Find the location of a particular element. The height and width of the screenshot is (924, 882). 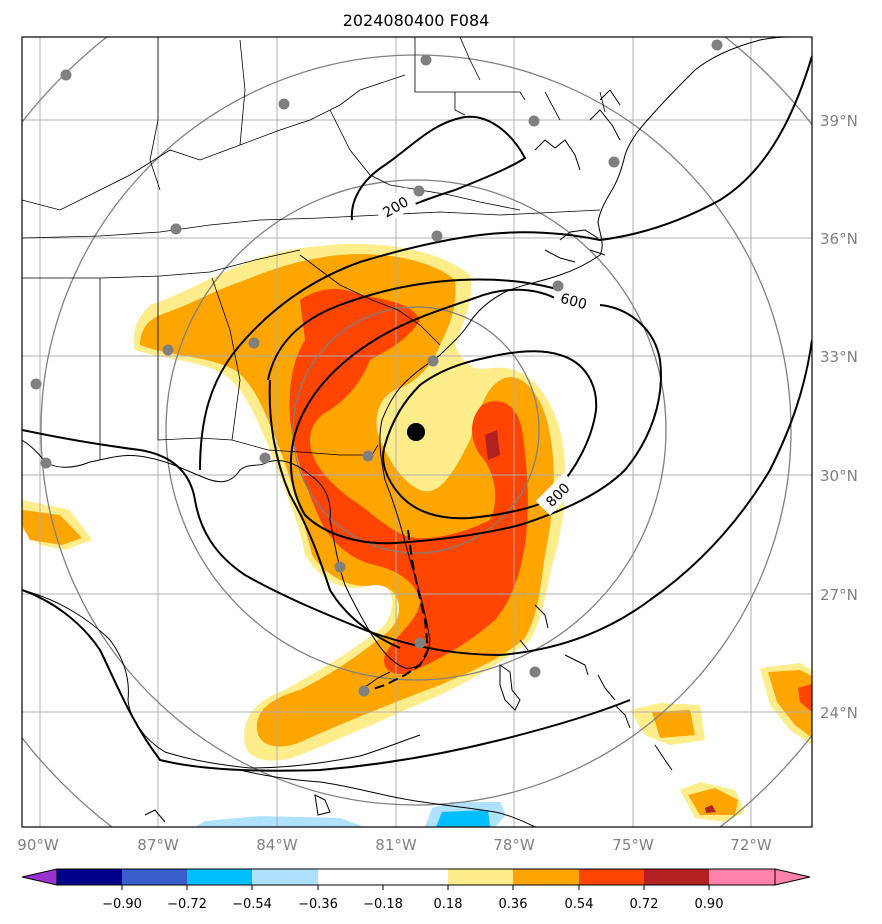

colorbar-extend-low is located at coordinates (39, 877).